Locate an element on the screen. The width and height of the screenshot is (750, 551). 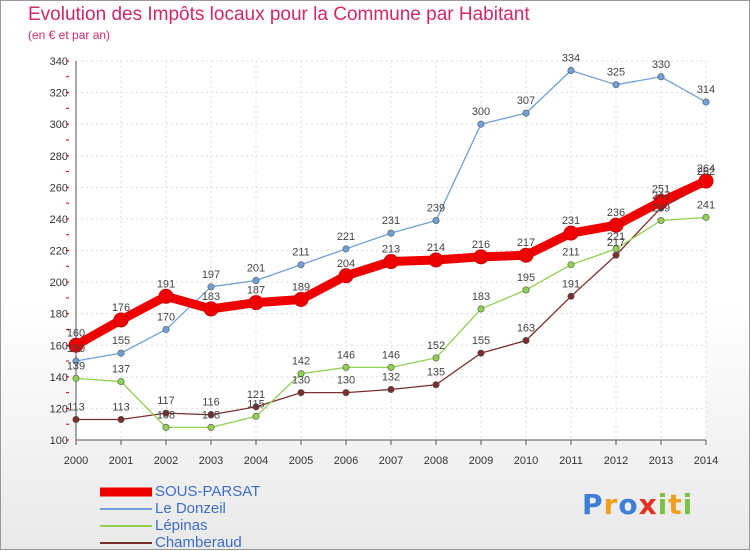
data-point-Chamberaud-2004 is located at coordinates (256, 407).